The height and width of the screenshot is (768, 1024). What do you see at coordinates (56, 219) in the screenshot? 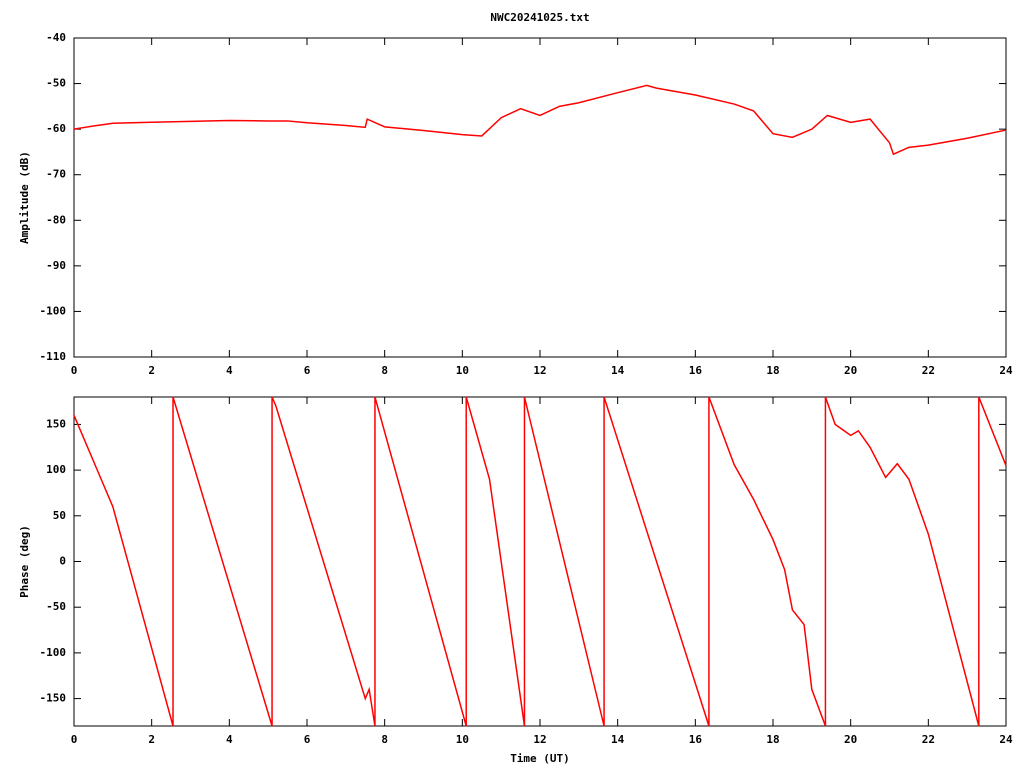
I see `y-tick-label: -80` at bounding box center [56, 219].